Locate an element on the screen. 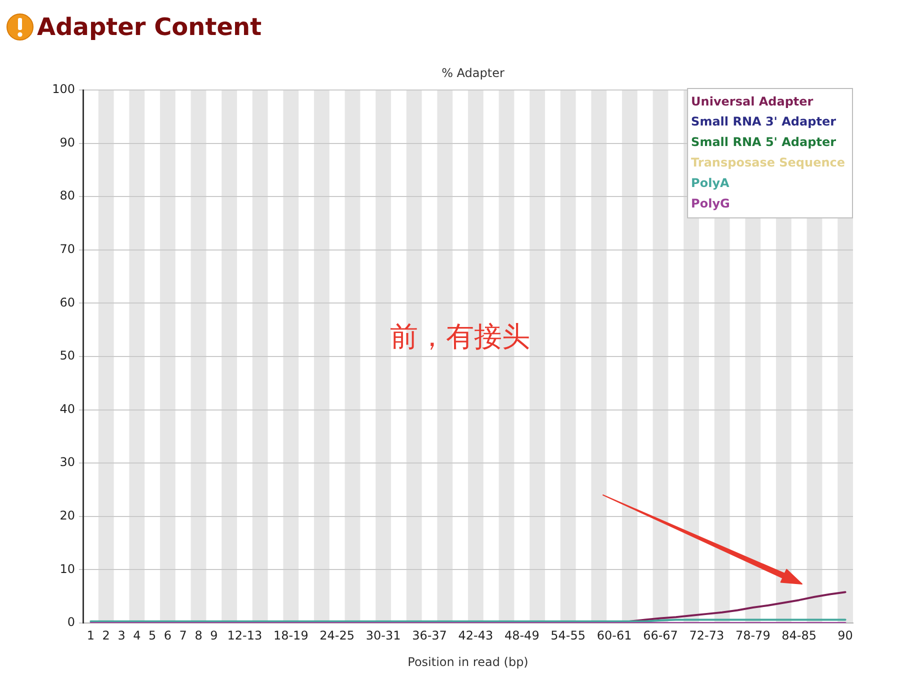 This screenshot has width=899, height=682. x-tick-label: 9 is located at coordinates (214, 635).